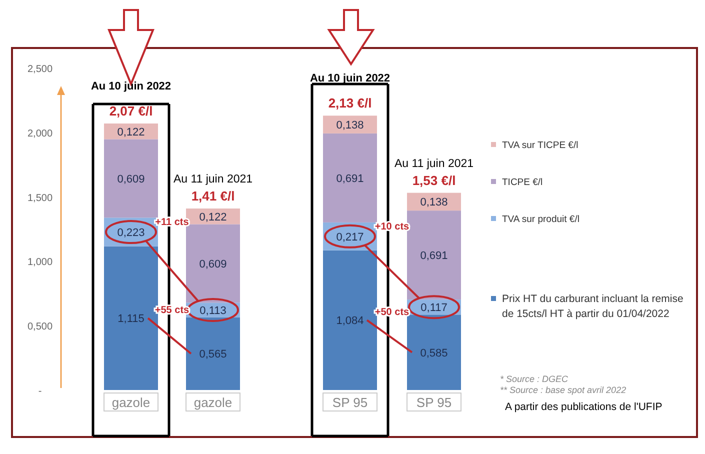 The image size is (705, 454). What do you see at coordinates (583, 407) in the screenshot?
I see `text: A partir des publications de l'UFIP` at bounding box center [583, 407].